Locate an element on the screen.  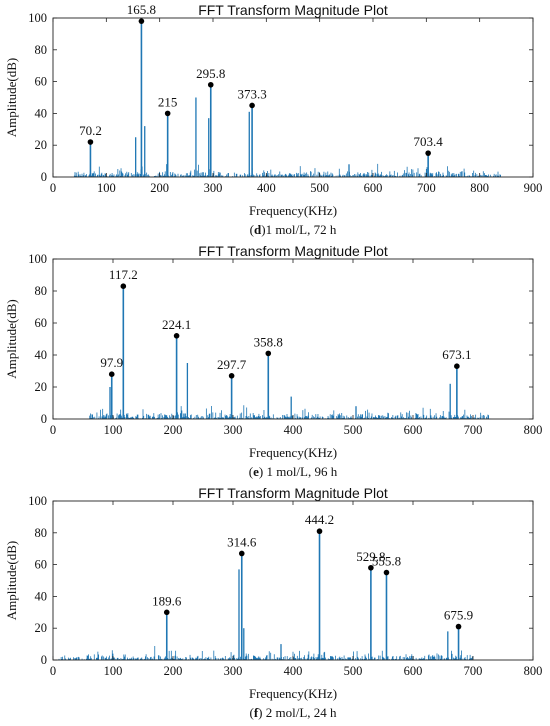
peak-label: 529.8 is located at coordinates (370, 556).